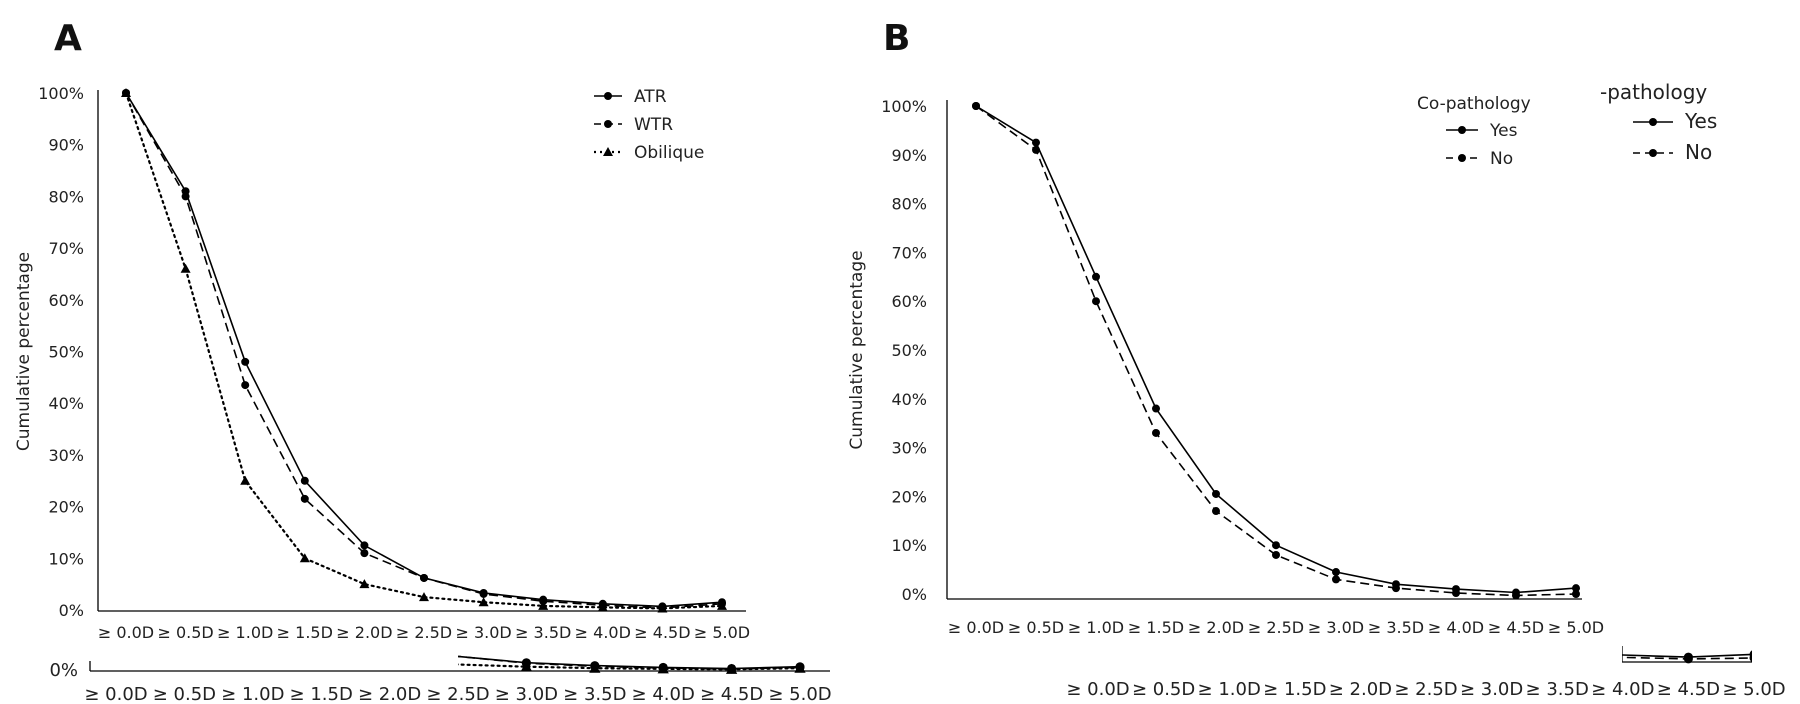  What do you see at coordinates (608, 151) in the screenshot?
I see `legend-a-obilique-marker` at bounding box center [608, 151].